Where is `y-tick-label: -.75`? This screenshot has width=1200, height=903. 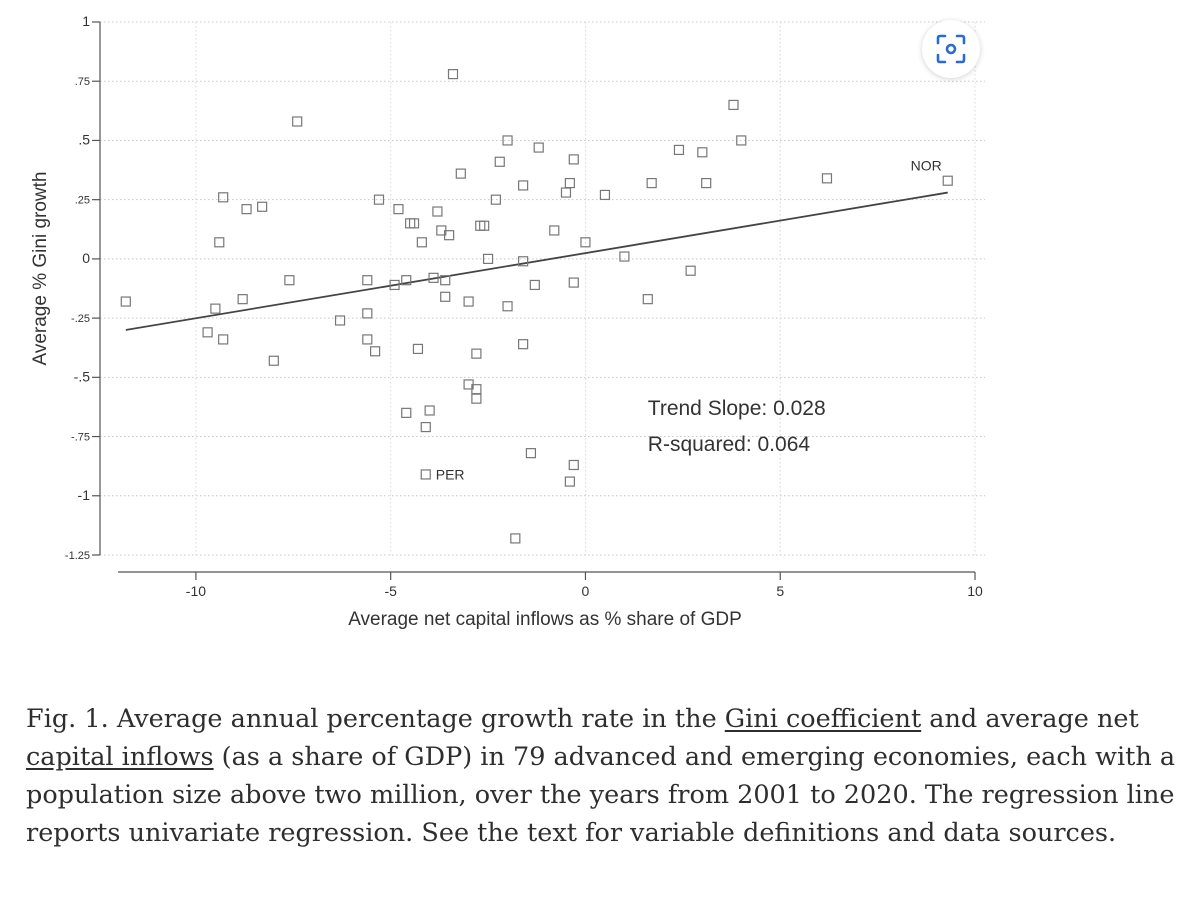
y-tick-label: -.75 is located at coordinates (80, 438).